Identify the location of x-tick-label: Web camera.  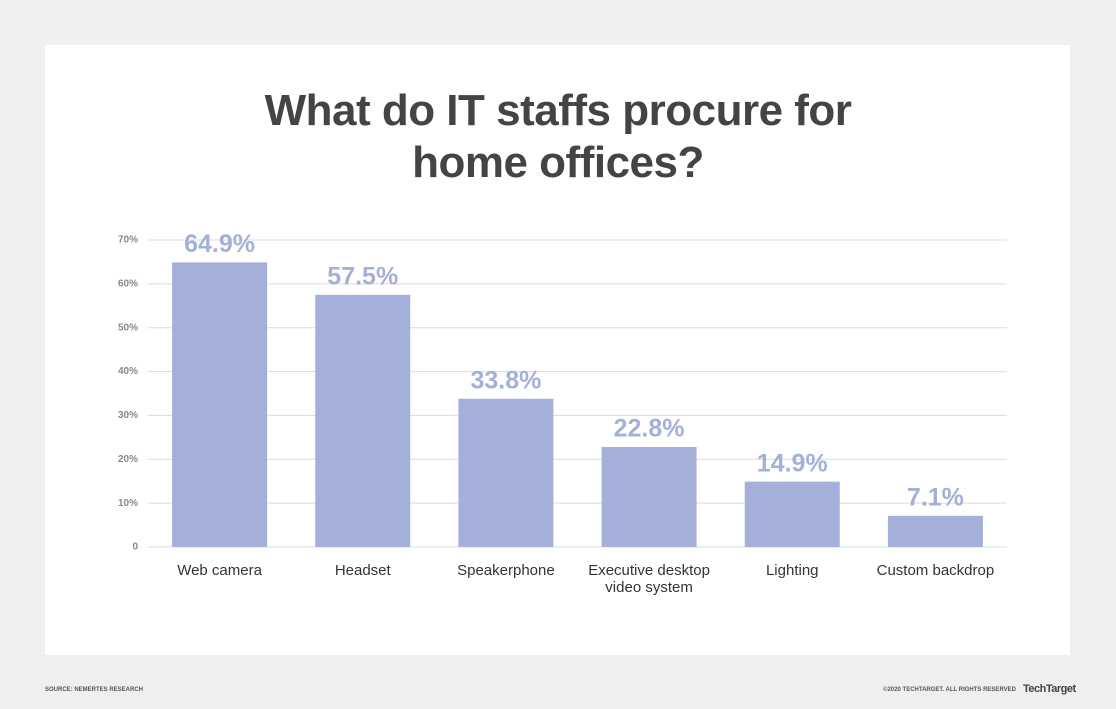
(219, 570).